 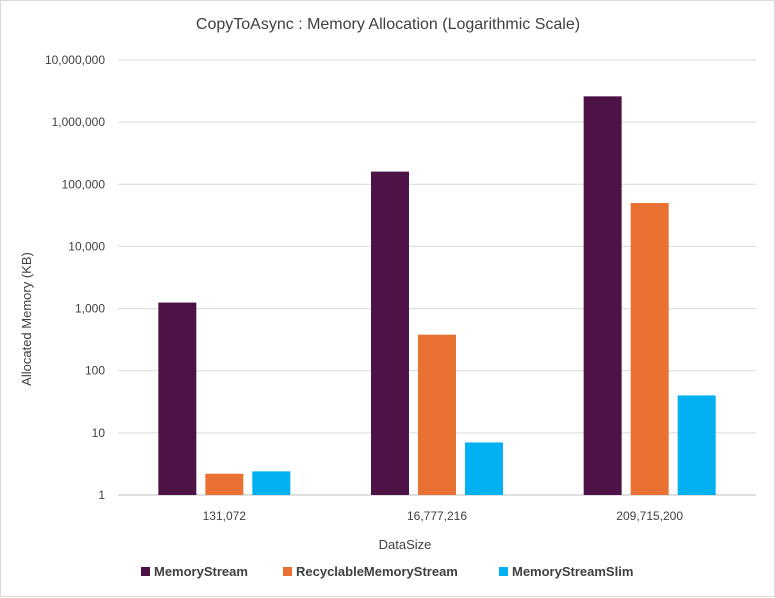 What do you see at coordinates (75, 60) in the screenshot?
I see `y-tick-label: 10,000,000` at bounding box center [75, 60].